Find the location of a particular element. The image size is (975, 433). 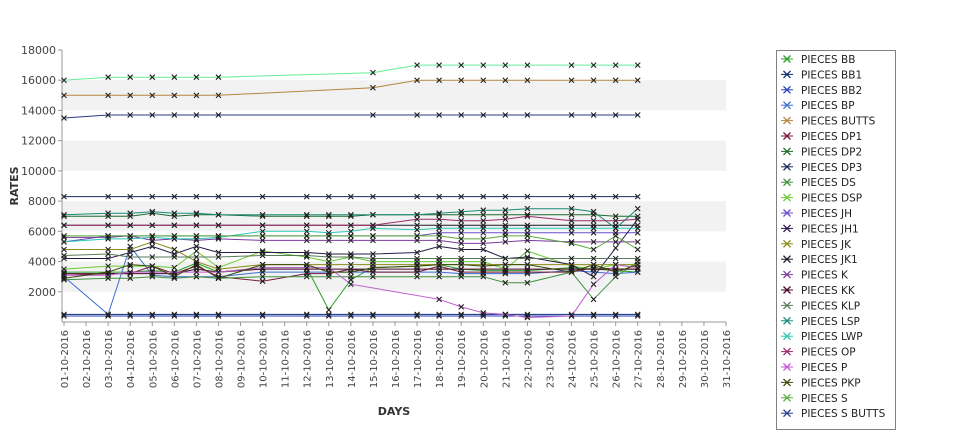

legend-item: PIECES KK is located at coordinates (818, 291).